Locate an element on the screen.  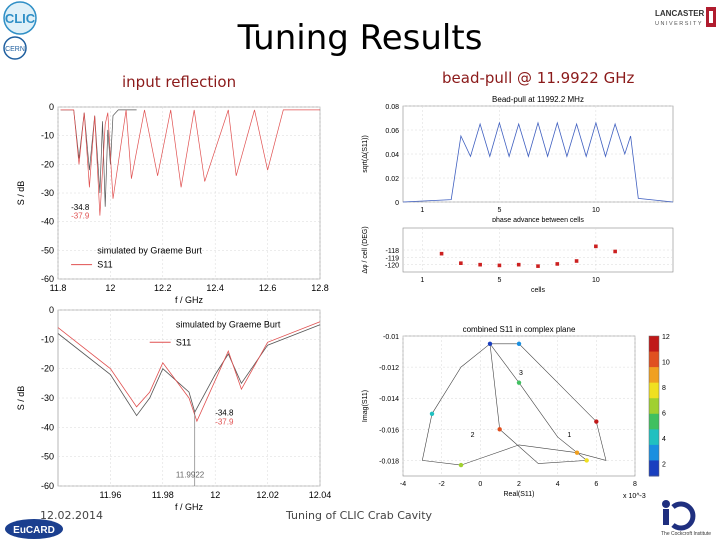
lancaster-logo-text: LANCASTER is located at coordinates (680, 13).